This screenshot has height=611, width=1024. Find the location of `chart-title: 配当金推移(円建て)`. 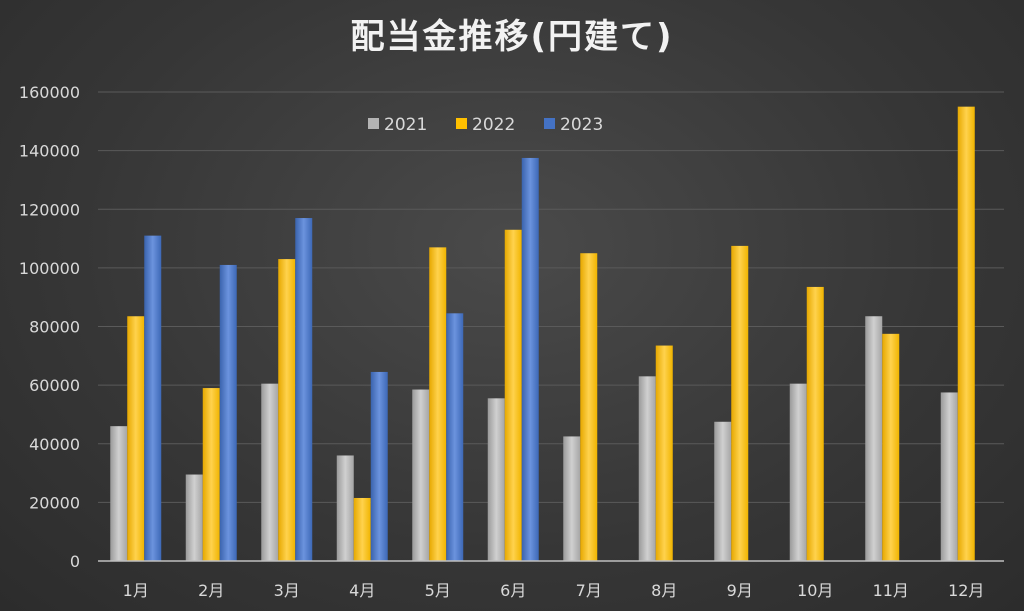

chart-title: 配当金推移(円建て) is located at coordinates (511, 37).